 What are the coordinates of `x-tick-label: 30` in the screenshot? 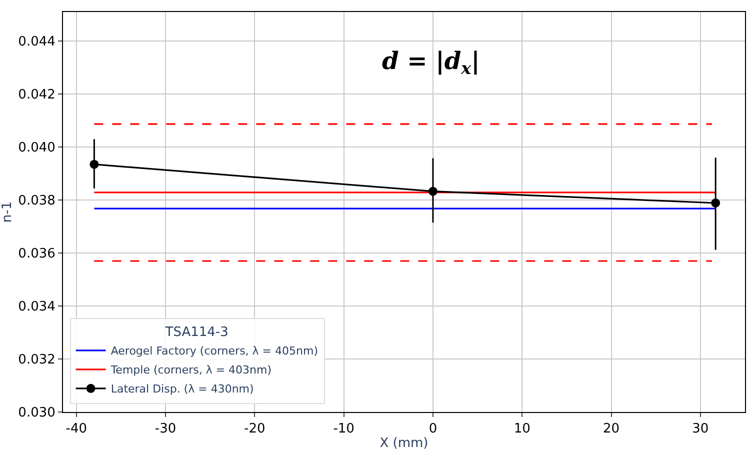 It's located at (700, 429).